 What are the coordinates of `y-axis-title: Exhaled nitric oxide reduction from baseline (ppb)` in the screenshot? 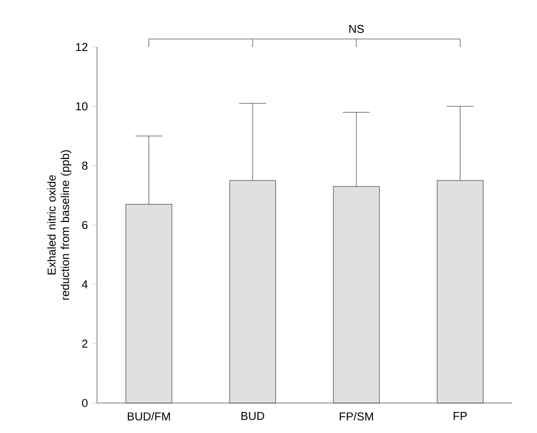 It's located at (59, 225).